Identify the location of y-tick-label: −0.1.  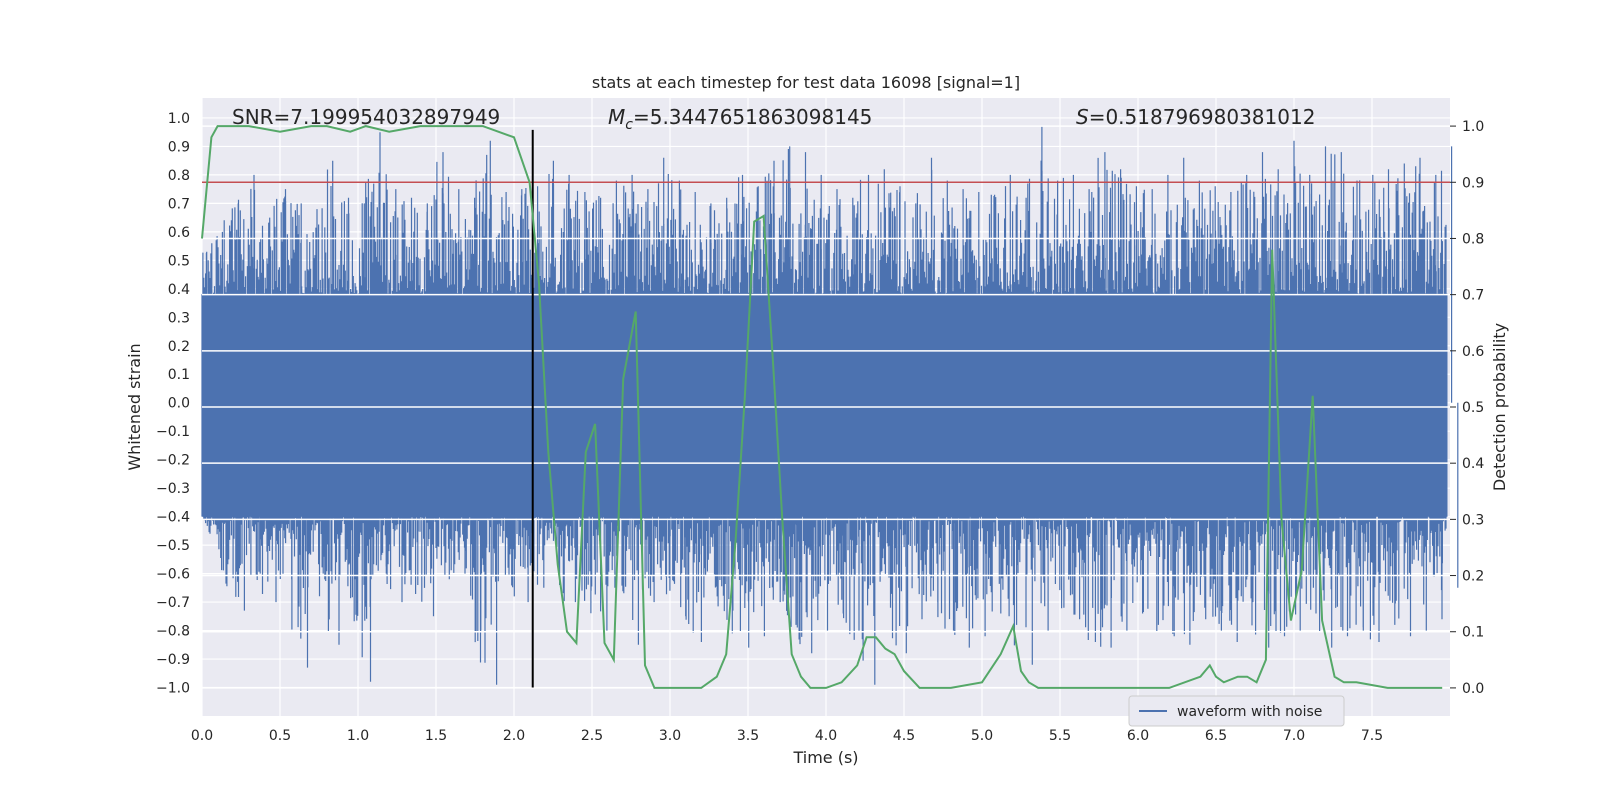
(173, 432).